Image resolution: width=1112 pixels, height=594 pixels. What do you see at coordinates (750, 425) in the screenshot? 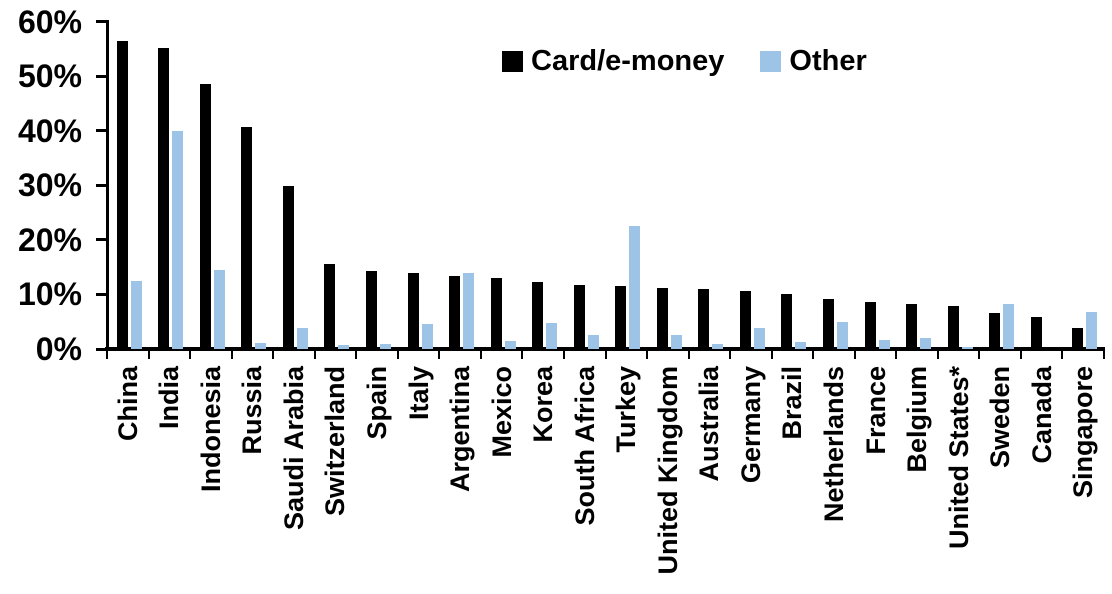
I see `x-axis-label: Germany` at bounding box center [750, 425].